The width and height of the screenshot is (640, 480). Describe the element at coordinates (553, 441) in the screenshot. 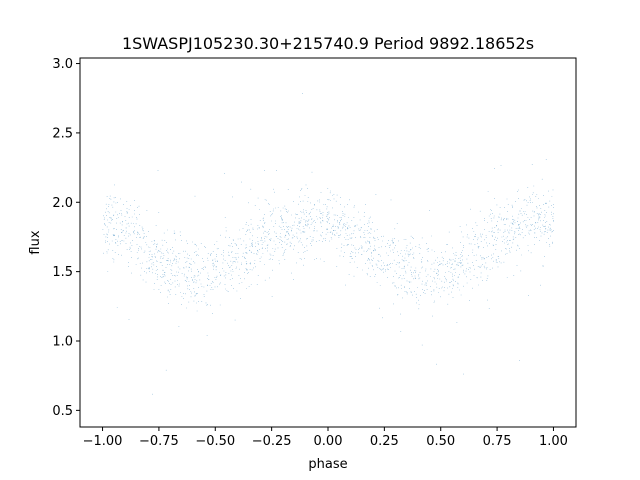

I see `x-tick-label: 1.00` at that location.